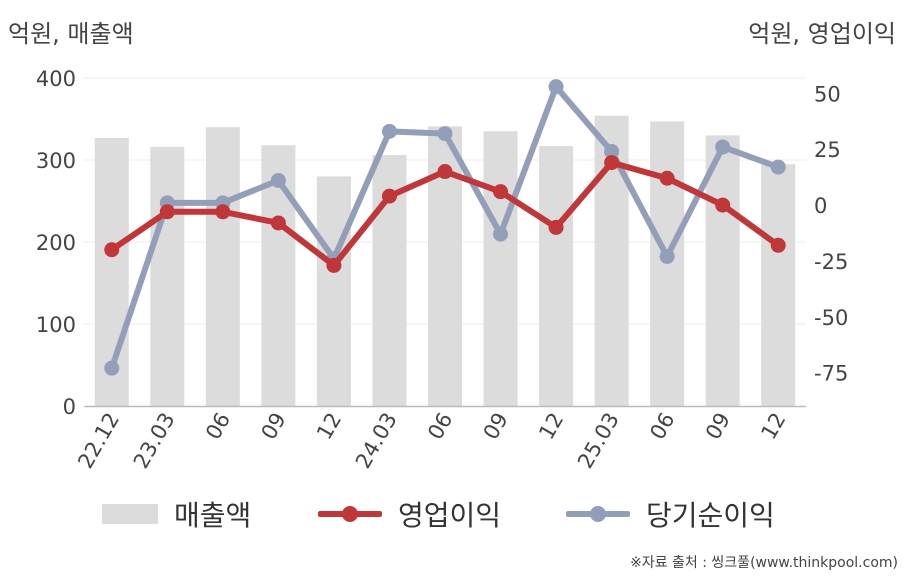 Image resolution: width=908 pixels, height=580 pixels. I want to click on legend: 매출액 영업이익 당기순이익, so click(454, 514).